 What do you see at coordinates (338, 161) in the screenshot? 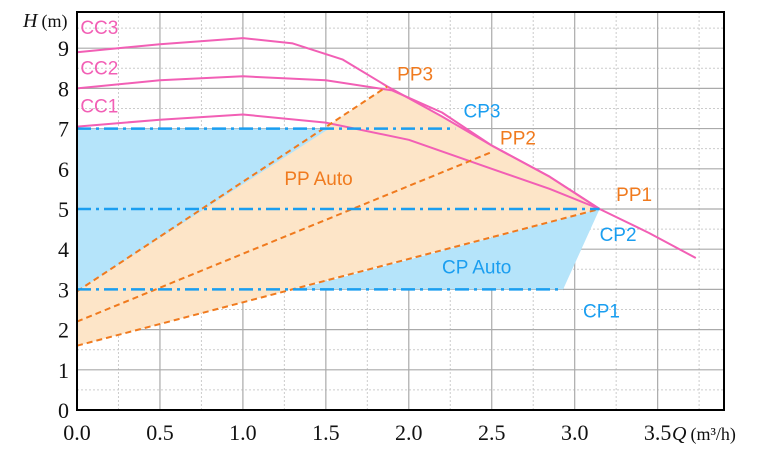
I see `cc1-line` at bounding box center [338, 161].